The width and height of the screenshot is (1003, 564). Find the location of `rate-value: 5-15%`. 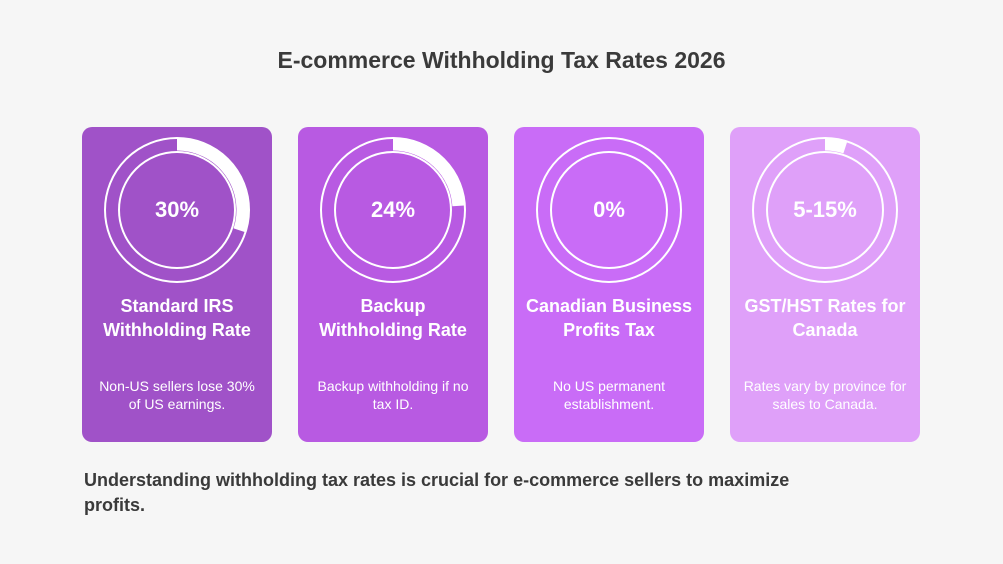

rate-value: 5-15% is located at coordinates (825, 209).